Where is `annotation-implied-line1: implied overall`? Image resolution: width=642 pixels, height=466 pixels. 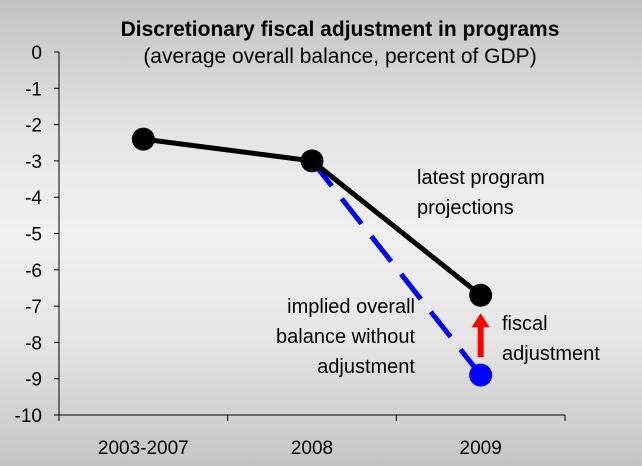 annotation-implied-line1: implied overall is located at coordinates (351, 307).